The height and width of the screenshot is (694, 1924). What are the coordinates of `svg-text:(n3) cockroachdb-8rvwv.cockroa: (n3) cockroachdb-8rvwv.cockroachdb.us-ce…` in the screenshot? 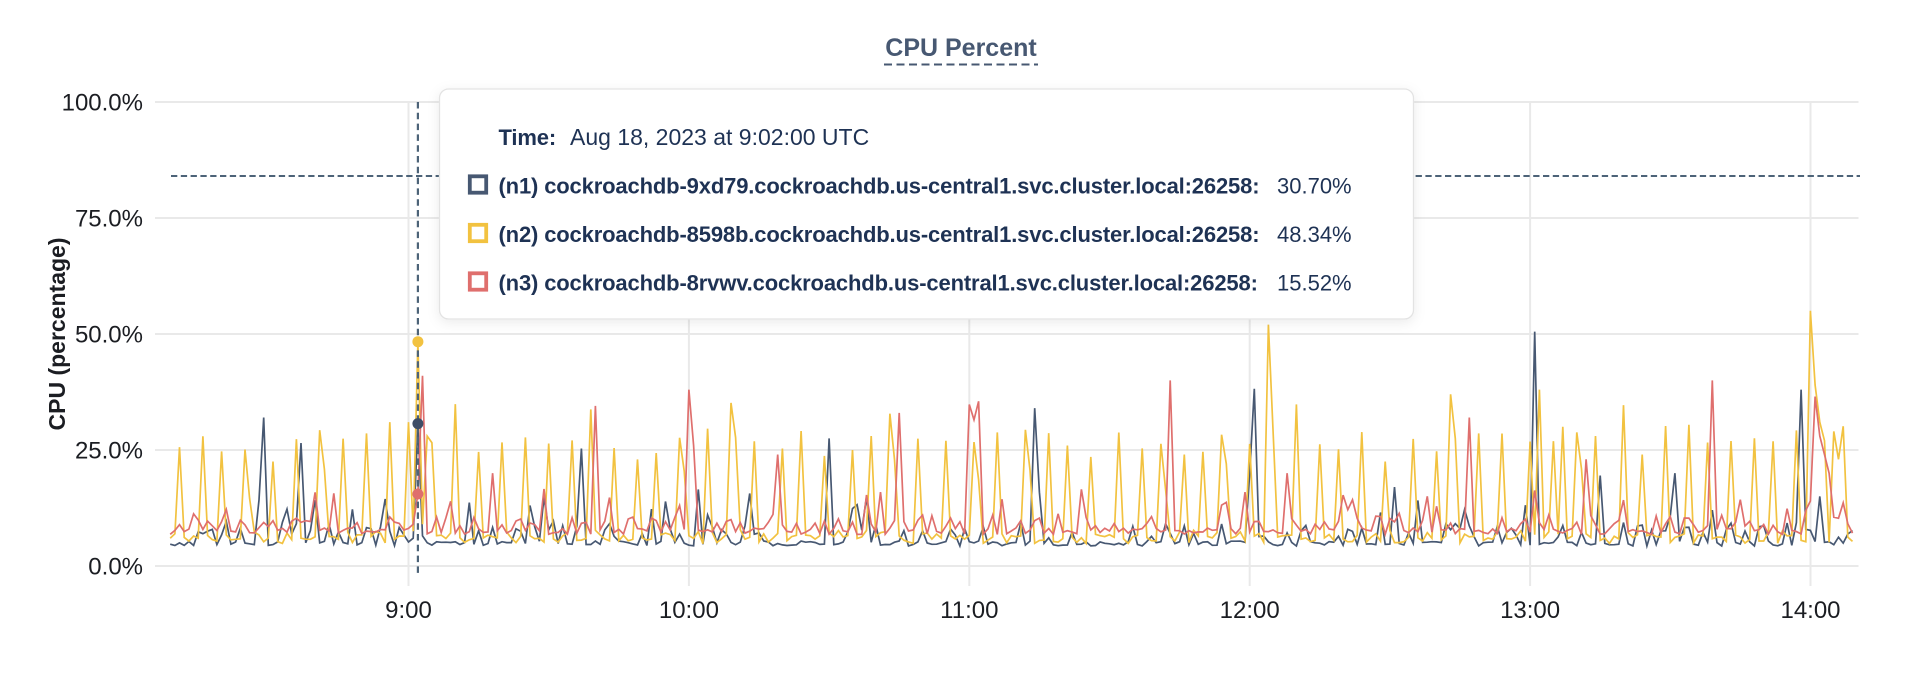 It's located at (878, 283).